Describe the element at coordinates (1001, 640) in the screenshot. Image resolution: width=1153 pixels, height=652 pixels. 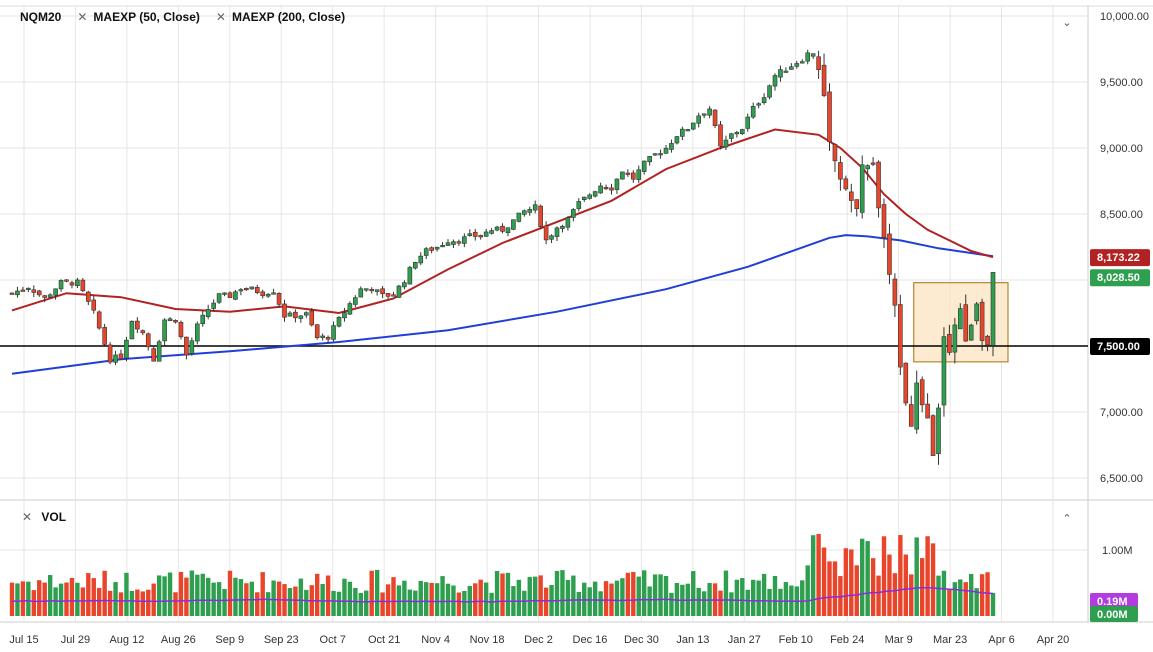
I see `x-tick-label: Apr 6` at that location.